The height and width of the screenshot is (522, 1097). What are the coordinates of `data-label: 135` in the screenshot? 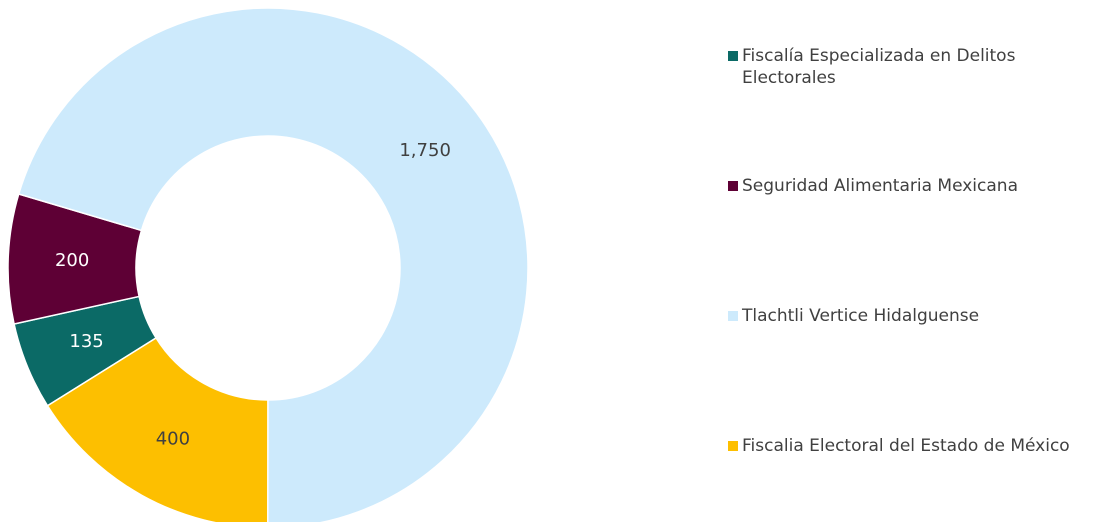 It's located at (86, 341).